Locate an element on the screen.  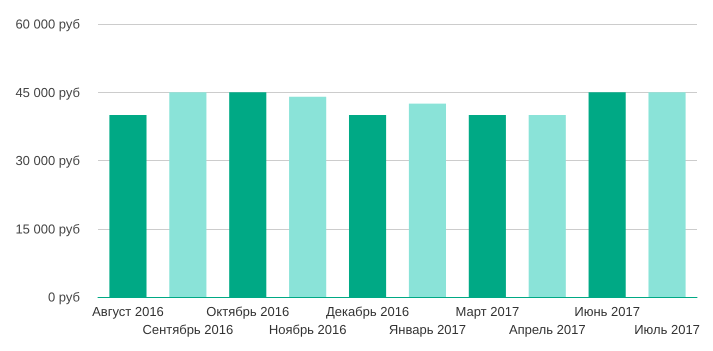
x-tick-label: Июнь 2017 is located at coordinates (607, 311).